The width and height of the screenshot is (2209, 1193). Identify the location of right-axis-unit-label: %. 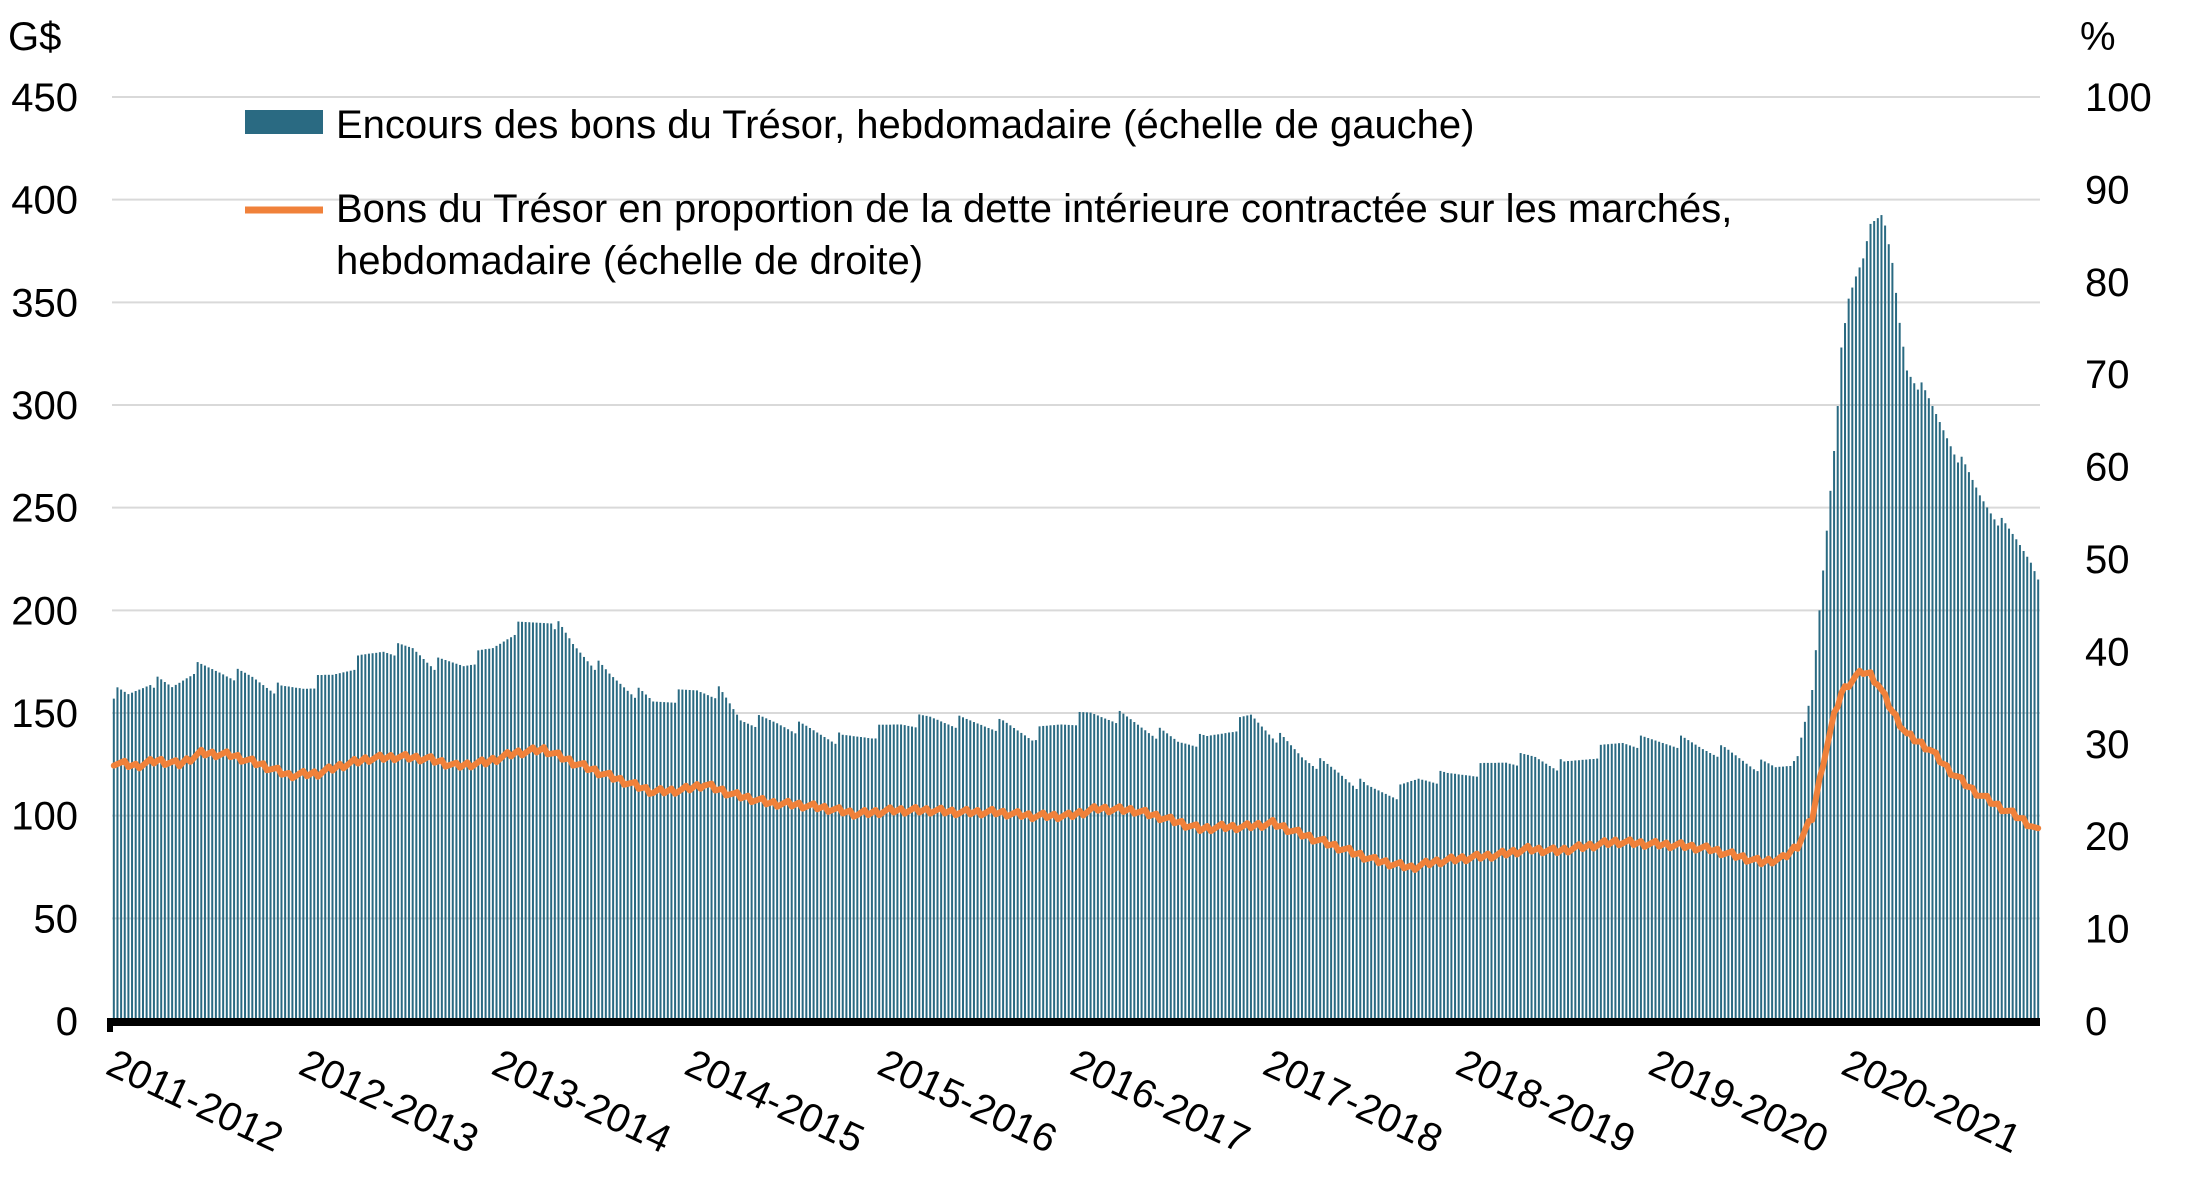
(2098, 37).